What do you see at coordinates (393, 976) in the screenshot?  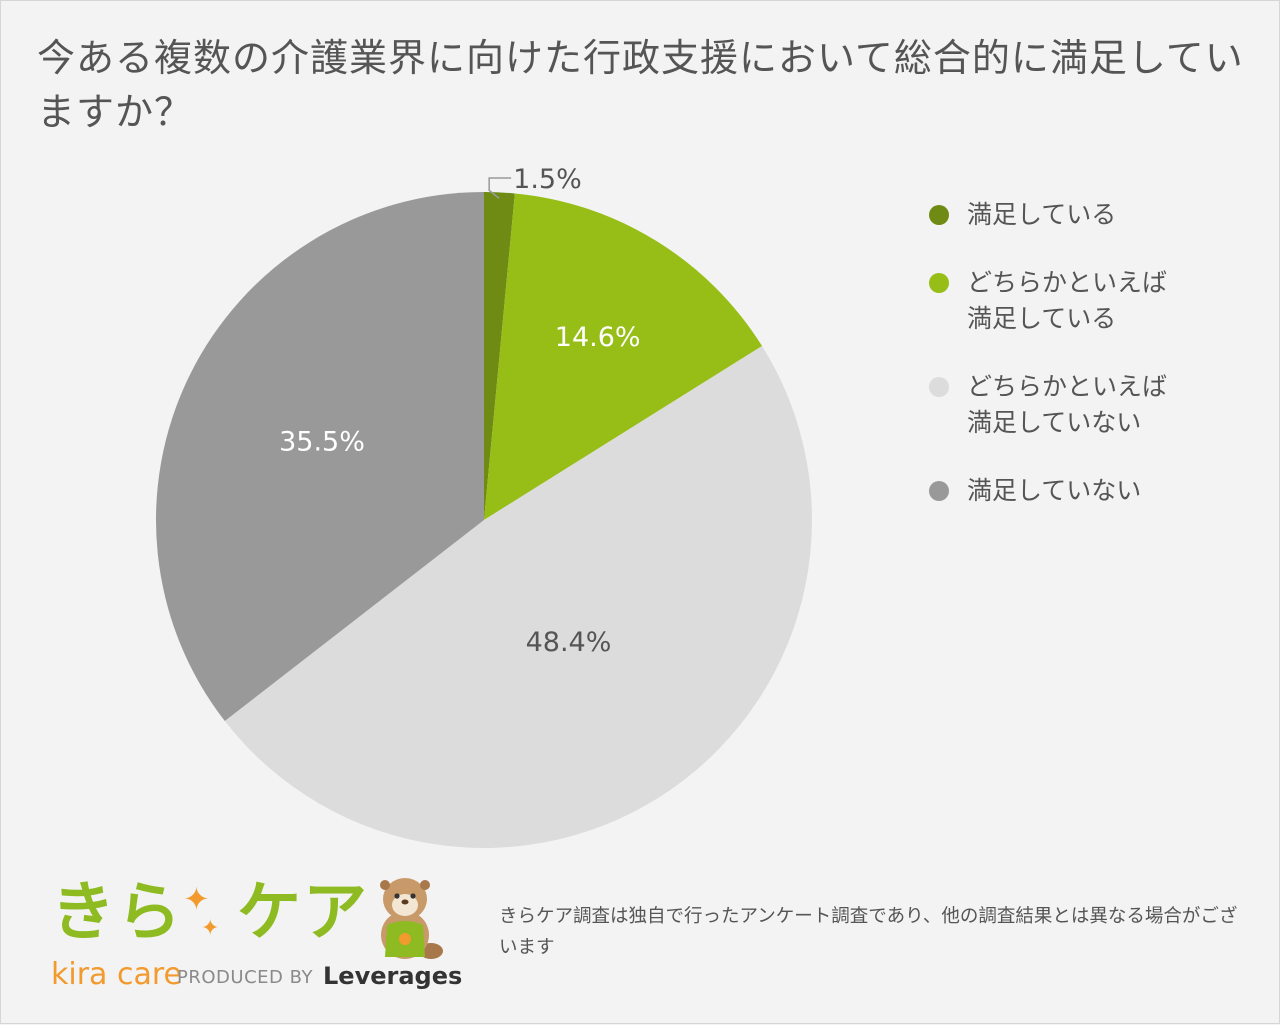 I see `company-name: Leverages` at bounding box center [393, 976].